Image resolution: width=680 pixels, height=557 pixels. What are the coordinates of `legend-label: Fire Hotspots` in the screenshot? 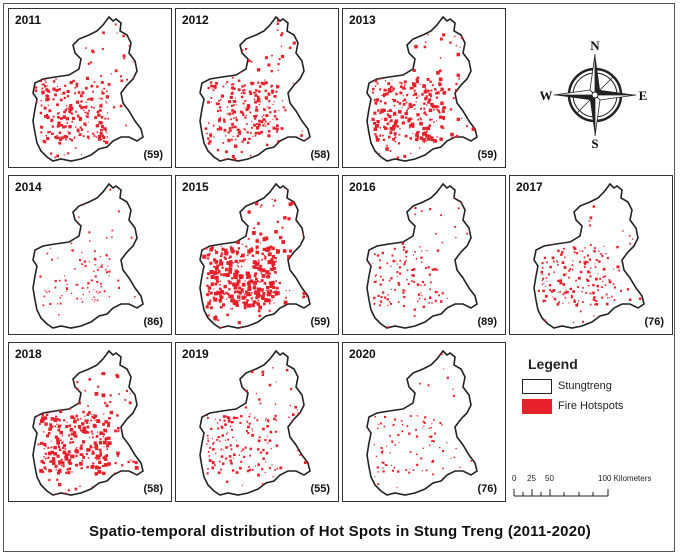 It's located at (591, 406).